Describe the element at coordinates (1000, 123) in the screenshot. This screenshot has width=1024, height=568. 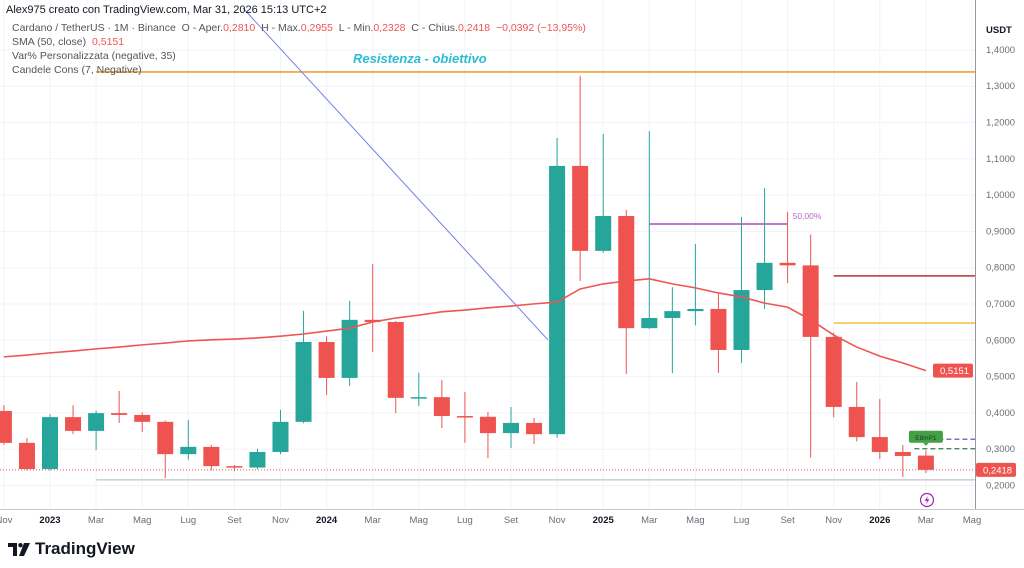
I see `y-tick-label: 1,2000` at that location.